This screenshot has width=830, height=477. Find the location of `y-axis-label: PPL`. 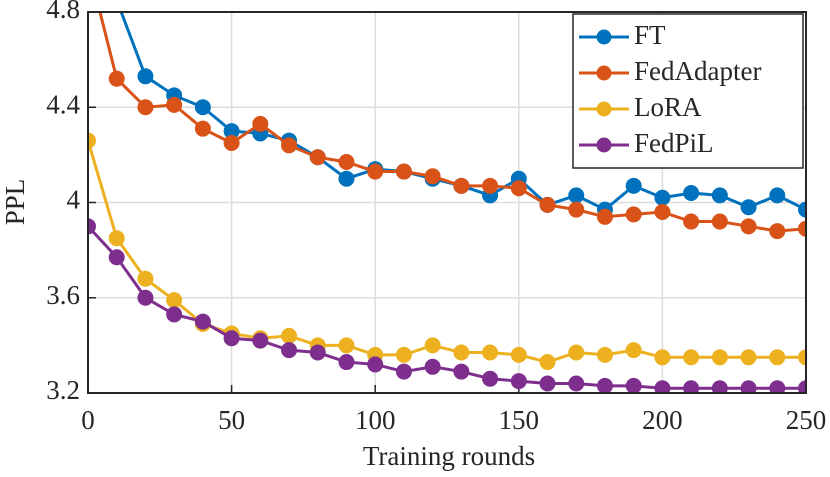

y-axis-label: PPL is located at coordinates (15, 202).